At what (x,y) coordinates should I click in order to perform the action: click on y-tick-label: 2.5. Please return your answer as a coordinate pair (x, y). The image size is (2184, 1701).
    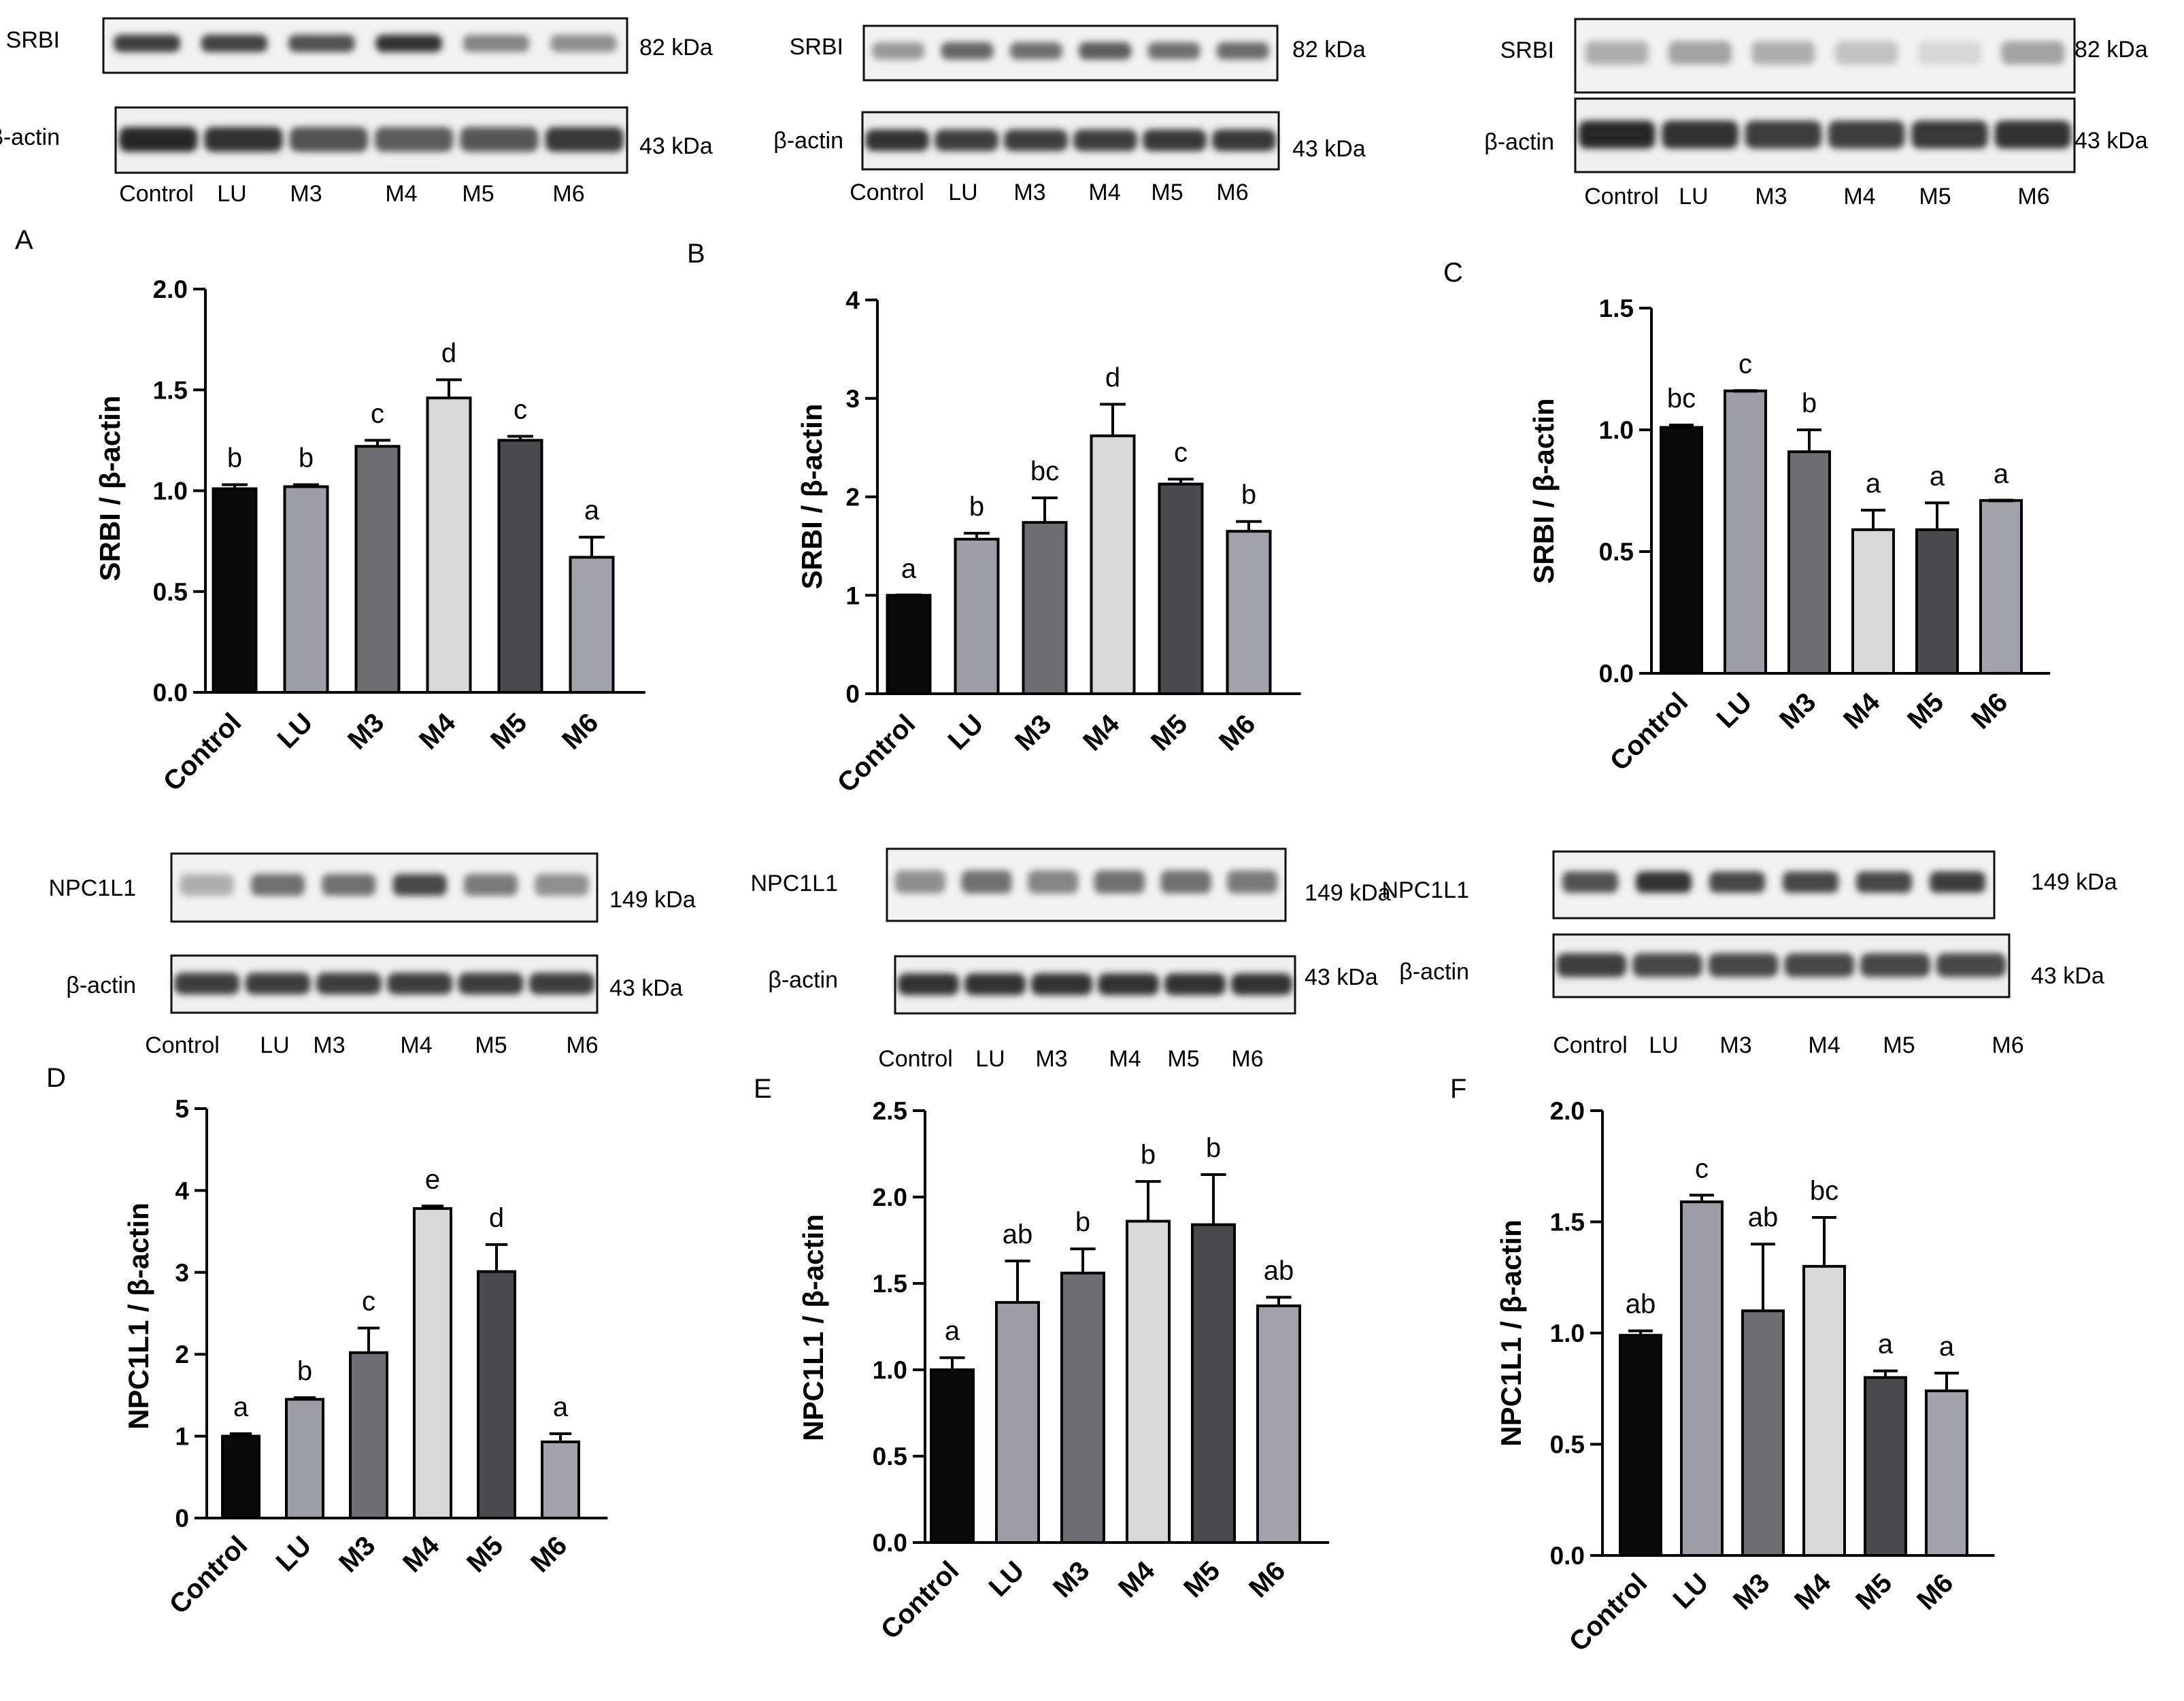
    Looking at the image, I should click on (890, 1111).